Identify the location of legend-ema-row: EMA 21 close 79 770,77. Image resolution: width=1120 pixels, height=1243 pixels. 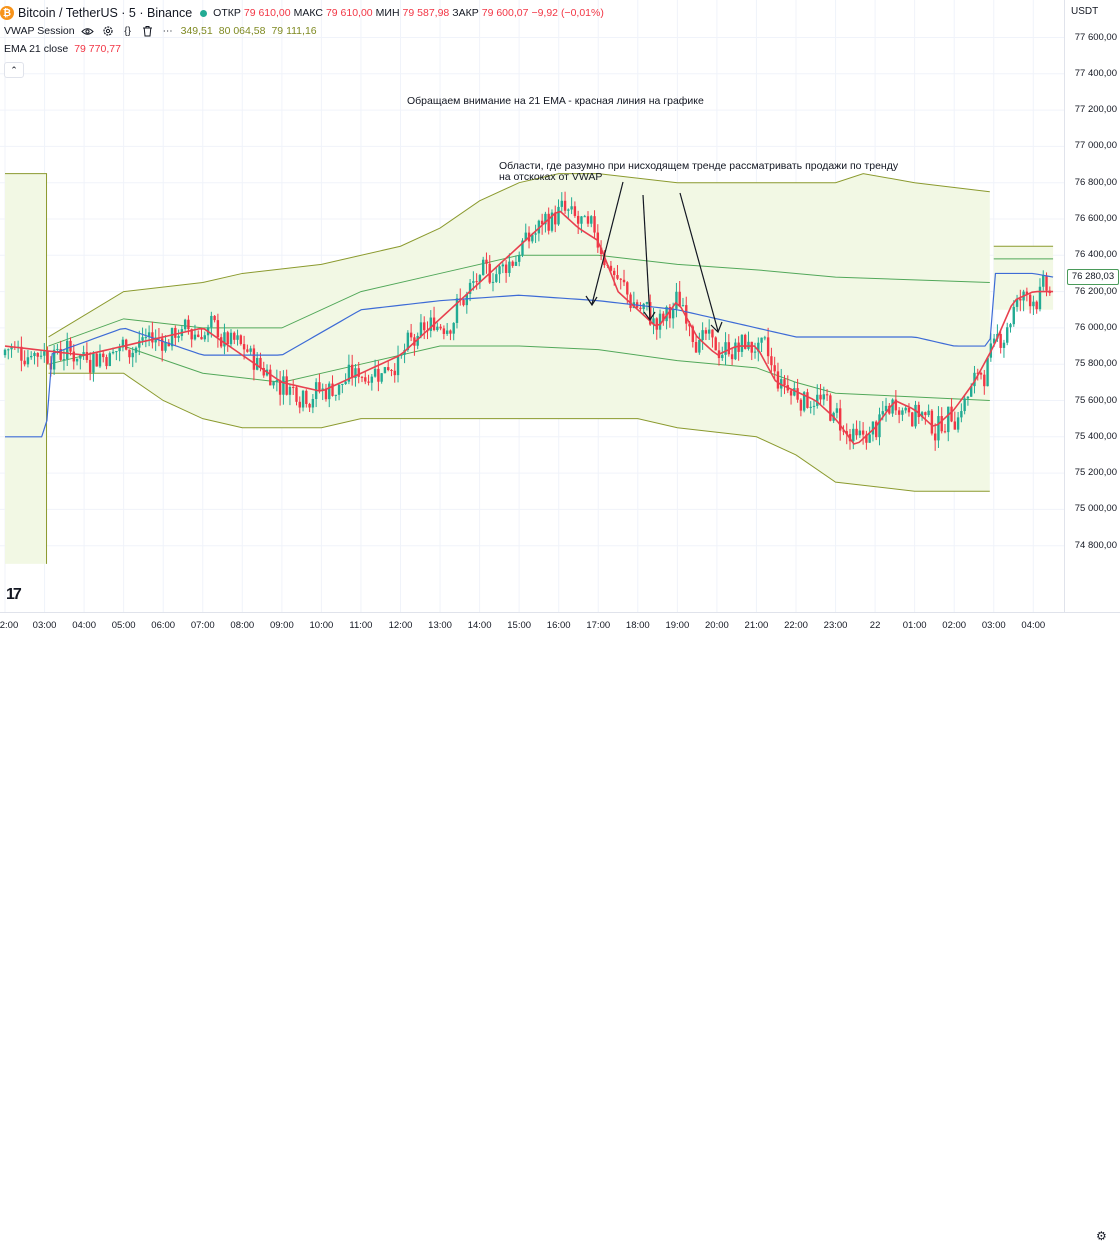
(60, 49).